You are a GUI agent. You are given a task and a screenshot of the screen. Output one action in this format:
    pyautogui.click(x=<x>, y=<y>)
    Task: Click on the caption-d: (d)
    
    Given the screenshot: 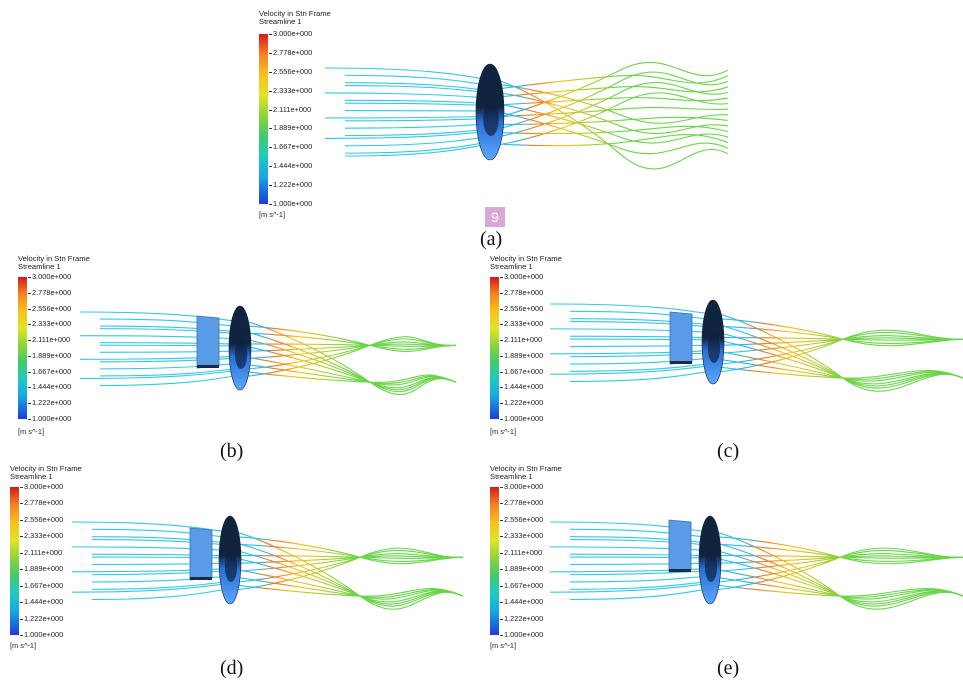 What is the action you would take?
    pyautogui.click(x=232, y=668)
    